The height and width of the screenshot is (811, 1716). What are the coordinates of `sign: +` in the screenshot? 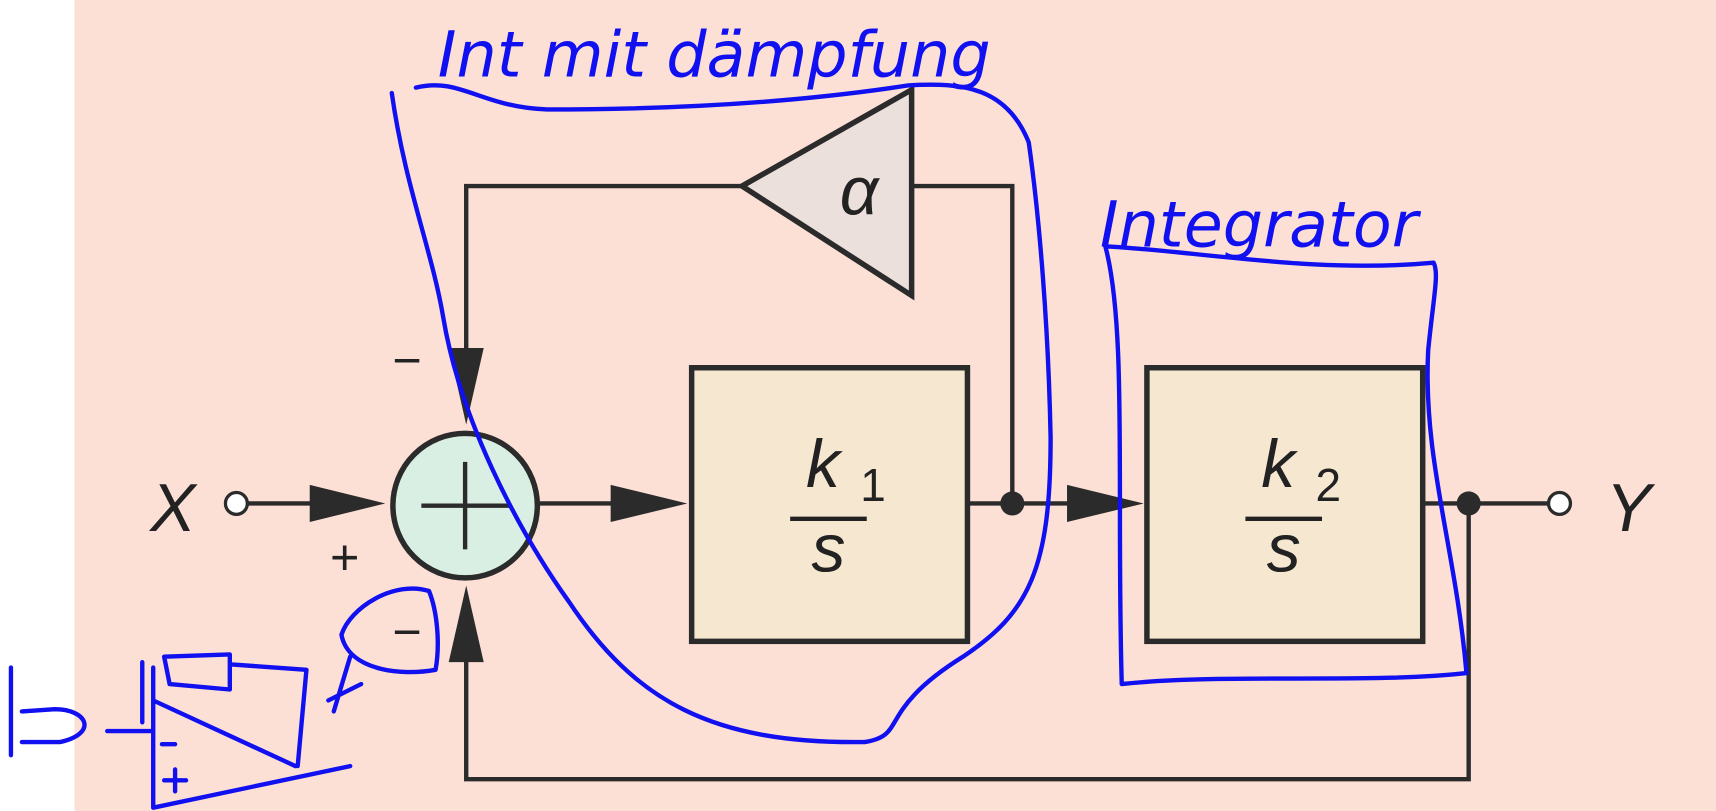 It's located at (344, 557).